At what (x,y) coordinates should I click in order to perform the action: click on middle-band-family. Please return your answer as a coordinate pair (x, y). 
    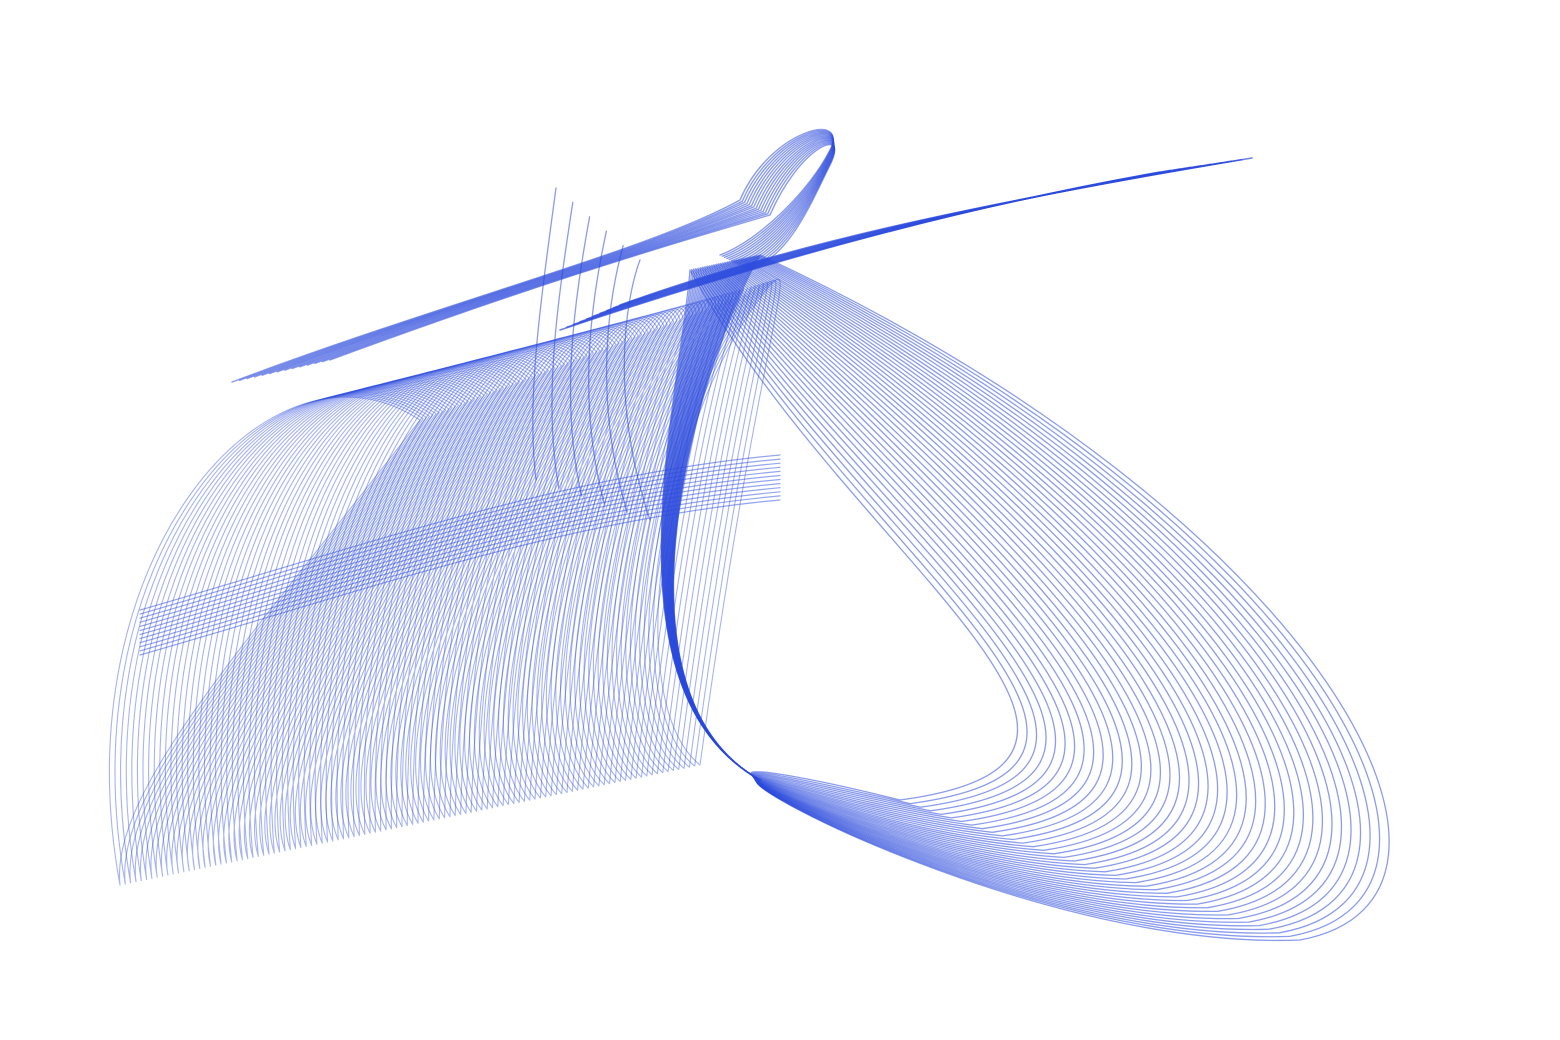
    Looking at the image, I should click on (460, 555).